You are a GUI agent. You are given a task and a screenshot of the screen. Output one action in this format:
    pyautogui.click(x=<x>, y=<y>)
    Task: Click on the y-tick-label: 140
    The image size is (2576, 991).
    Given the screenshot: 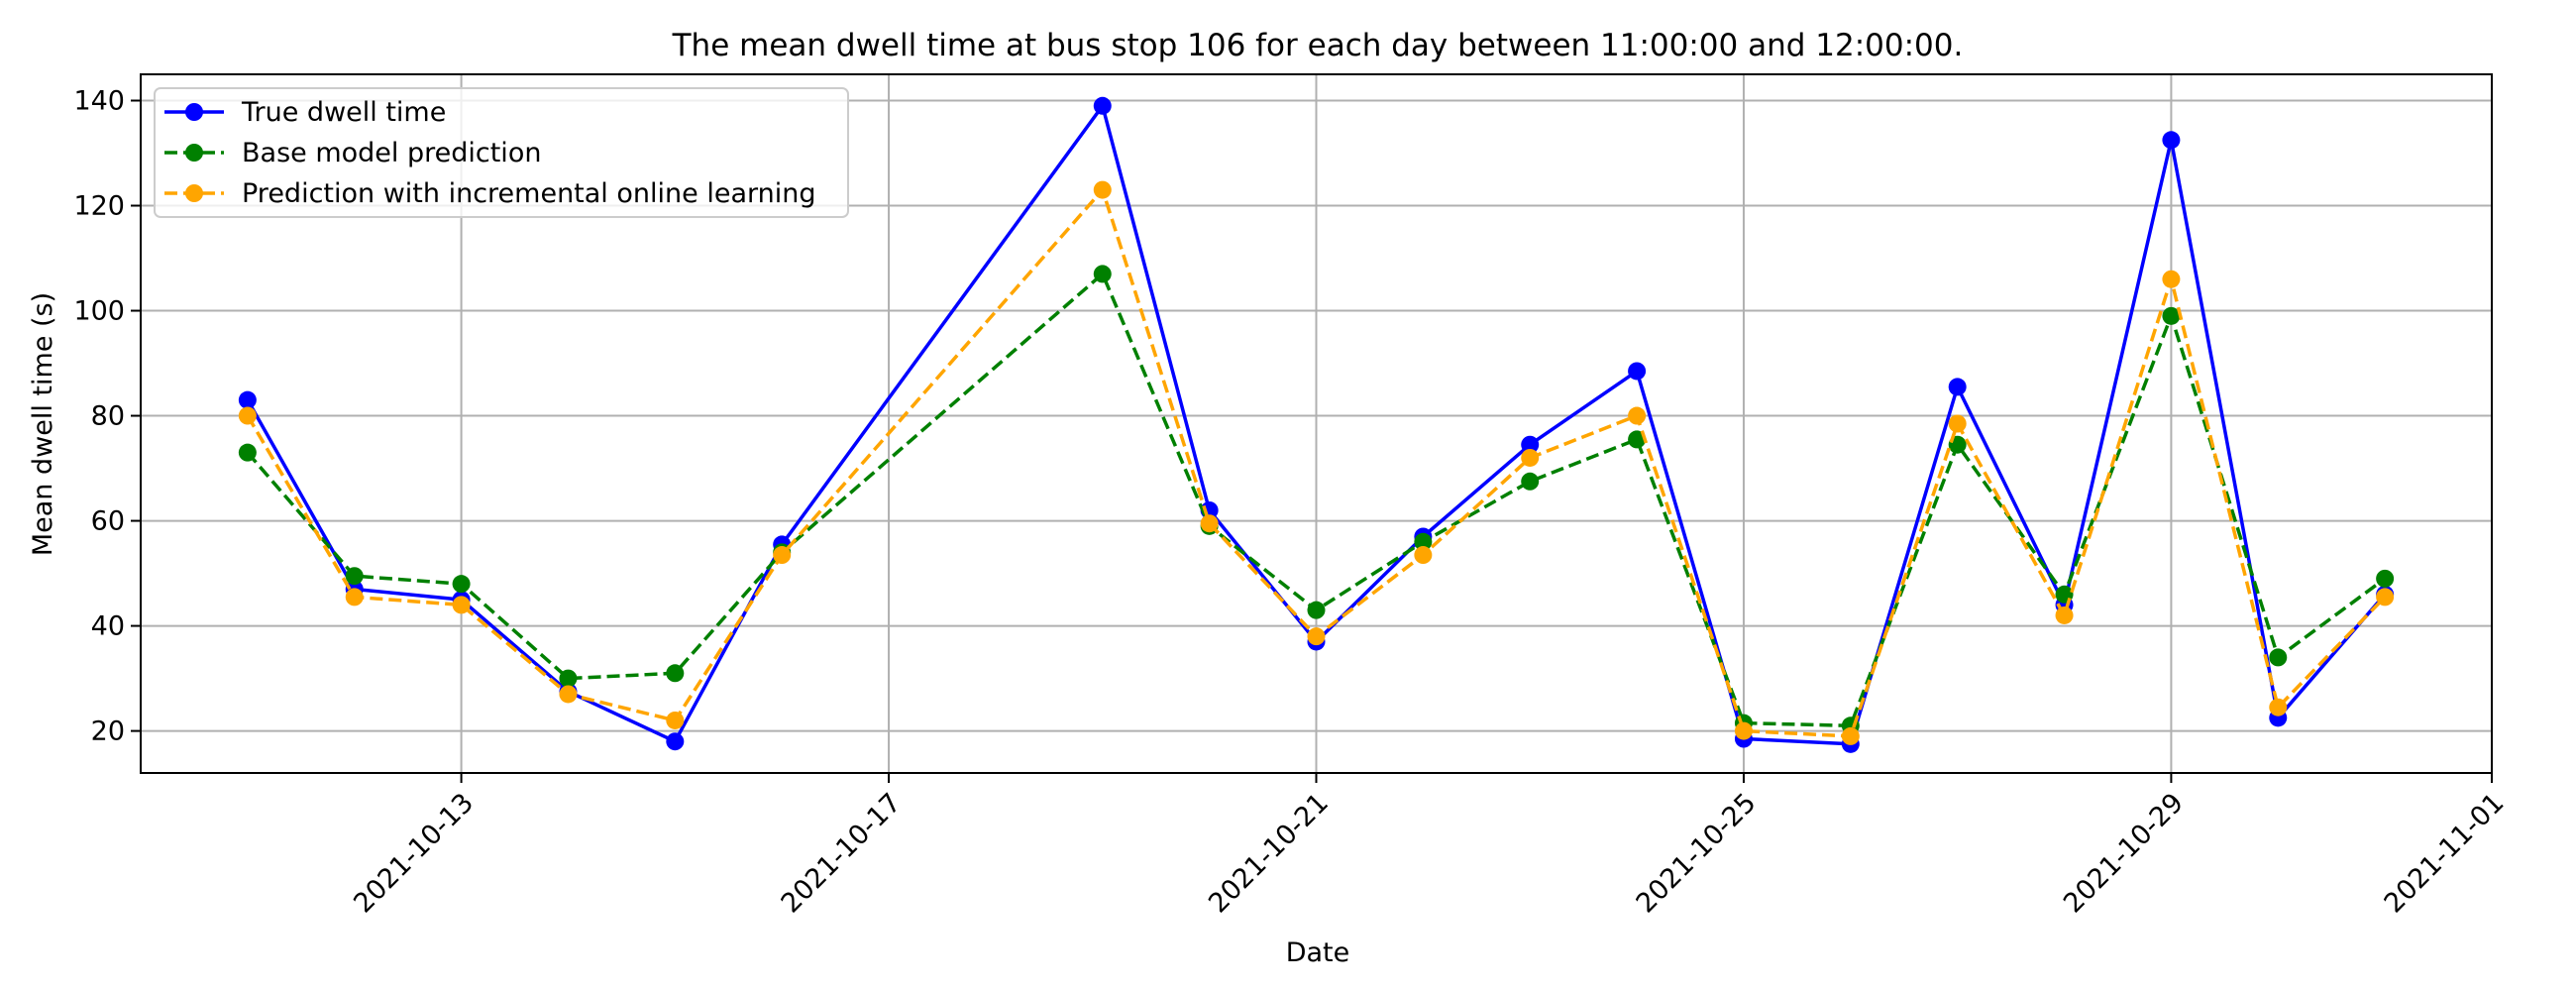 What is the action you would take?
    pyautogui.click(x=99, y=101)
    